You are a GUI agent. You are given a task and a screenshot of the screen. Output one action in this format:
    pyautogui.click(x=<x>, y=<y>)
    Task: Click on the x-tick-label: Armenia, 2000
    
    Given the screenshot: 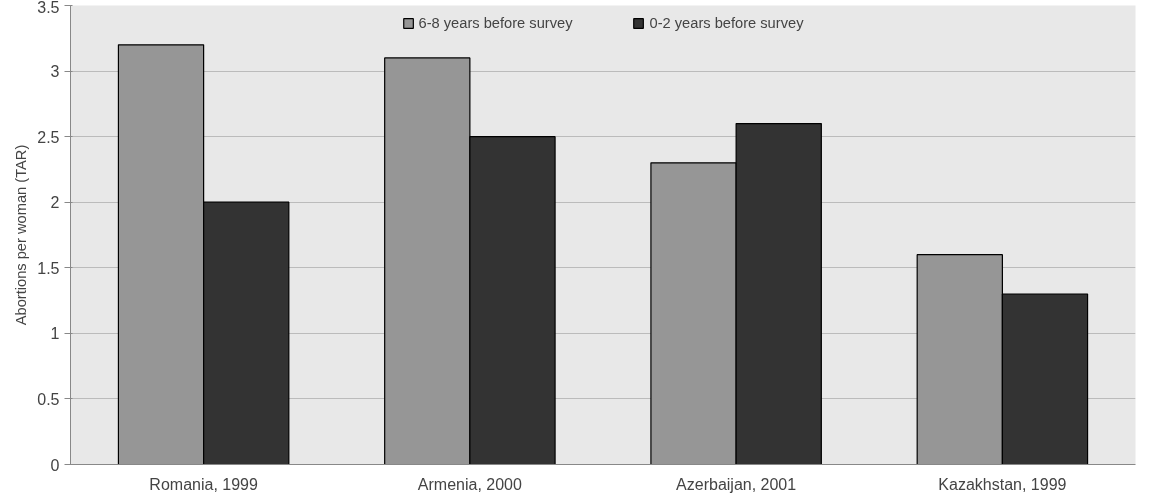 What is the action you would take?
    pyautogui.click(x=470, y=484)
    